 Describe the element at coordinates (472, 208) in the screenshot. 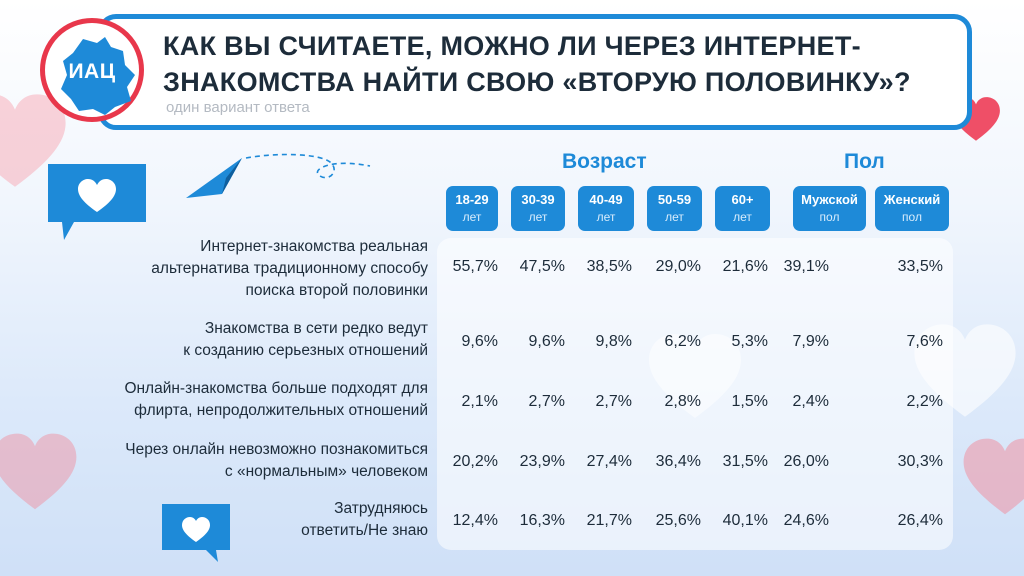

I see `column-header: 18-29 лет` at that location.